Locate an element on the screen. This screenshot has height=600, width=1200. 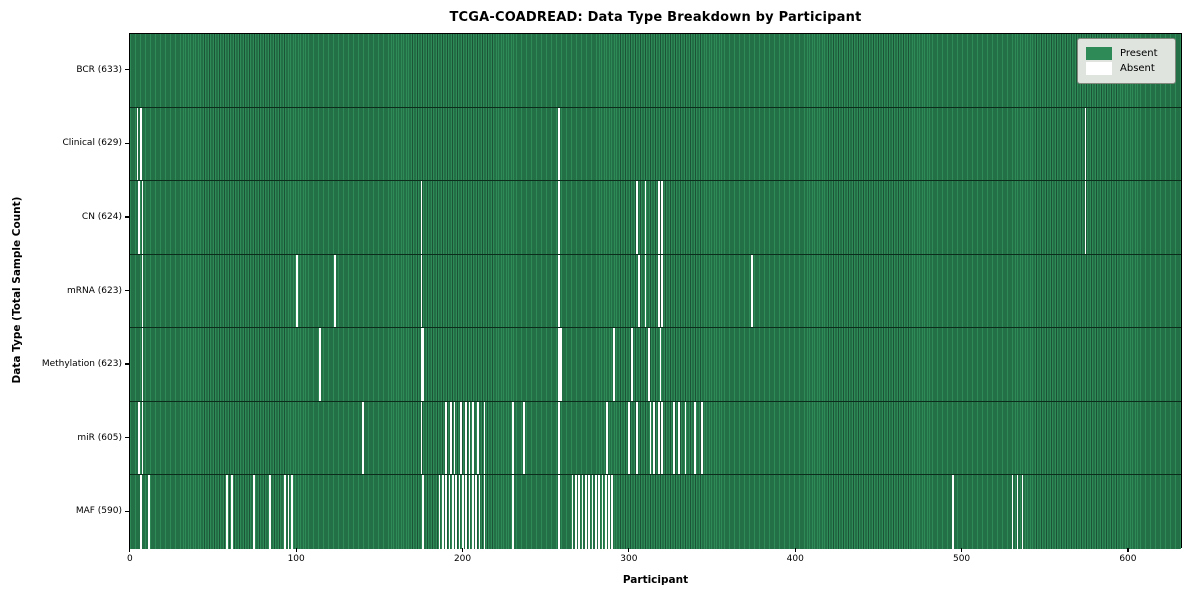
legend-entry-present: Present is located at coordinates (1126, 53).